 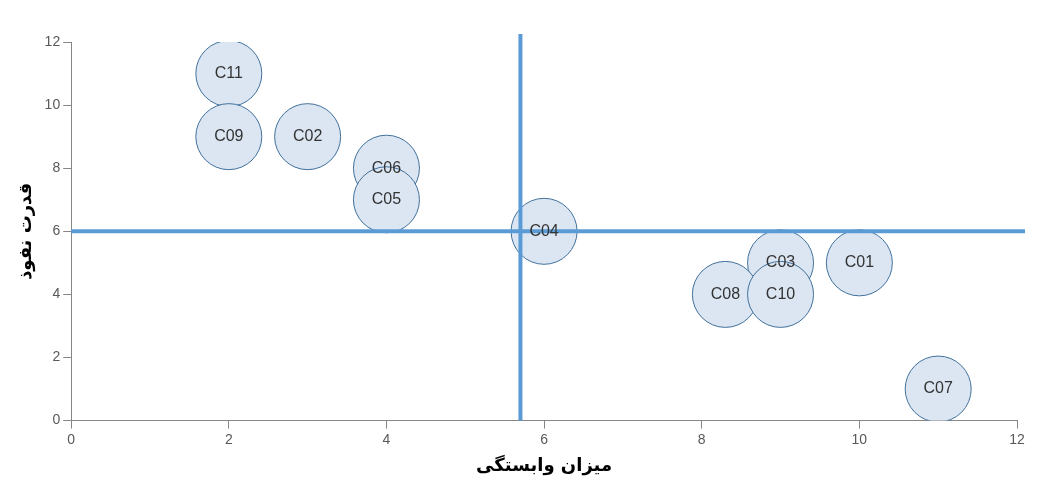 What do you see at coordinates (780, 293) in the screenshot?
I see `data-label: C10` at bounding box center [780, 293].